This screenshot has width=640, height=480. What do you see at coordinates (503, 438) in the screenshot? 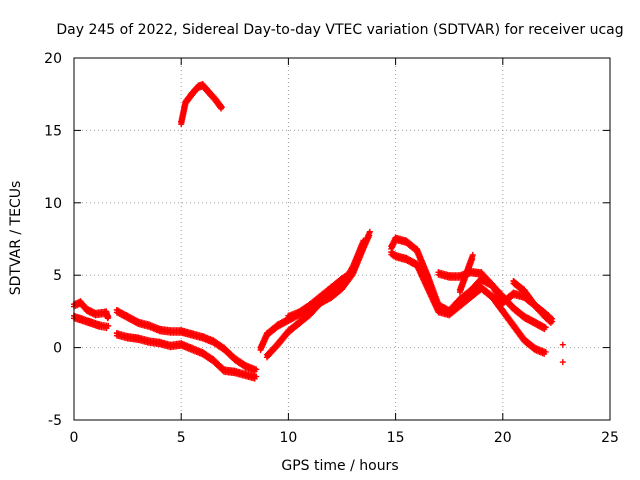
I see `x-tick-label: 20` at bounding box center [503, 438].